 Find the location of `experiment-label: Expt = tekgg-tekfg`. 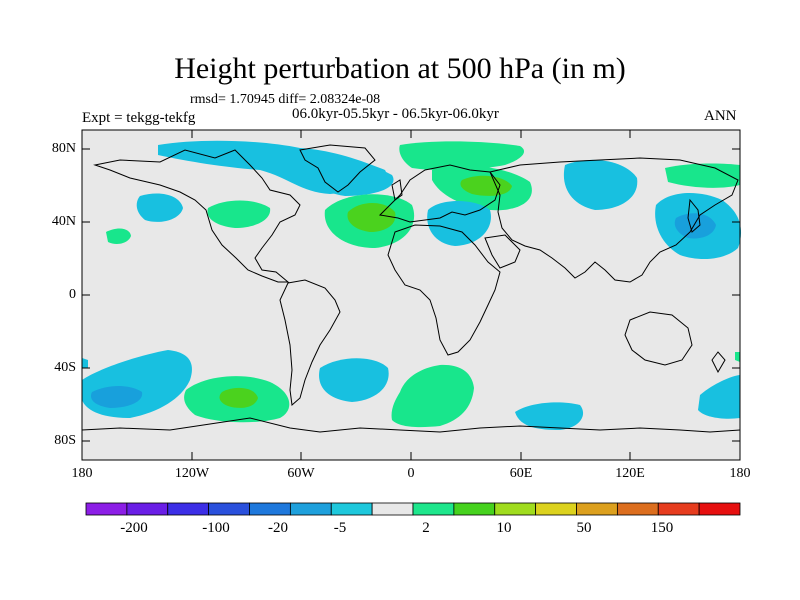

experiment-label: Expt = tekgg-tekfg is located at coordinates (139, 118).